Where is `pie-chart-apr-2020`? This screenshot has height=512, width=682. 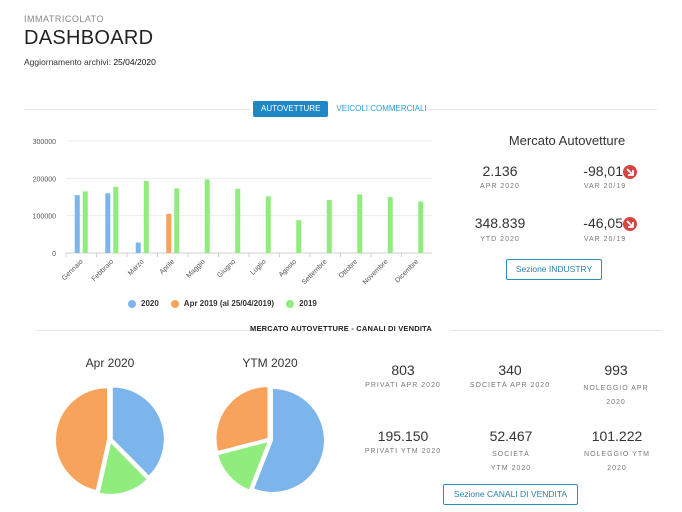 pie-chart-apr-2020 is located at coordinates (110, 440).